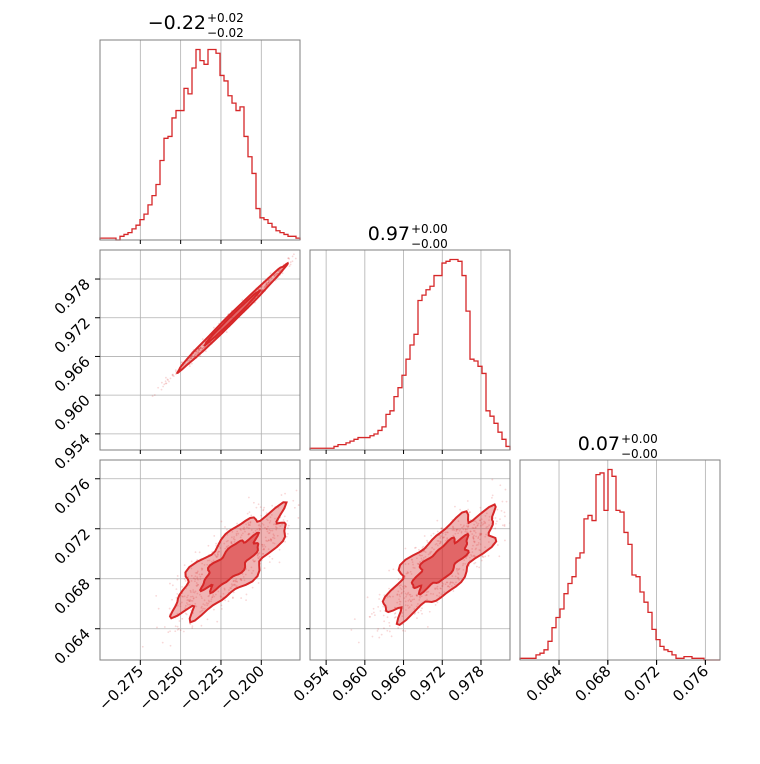 The width and height of the screenshot is (760, 764). What do you see at coordinates (225, 33) in the screenshot?
I see `panel-title-1-sub: −0.02` at bounding box center [225, 33].